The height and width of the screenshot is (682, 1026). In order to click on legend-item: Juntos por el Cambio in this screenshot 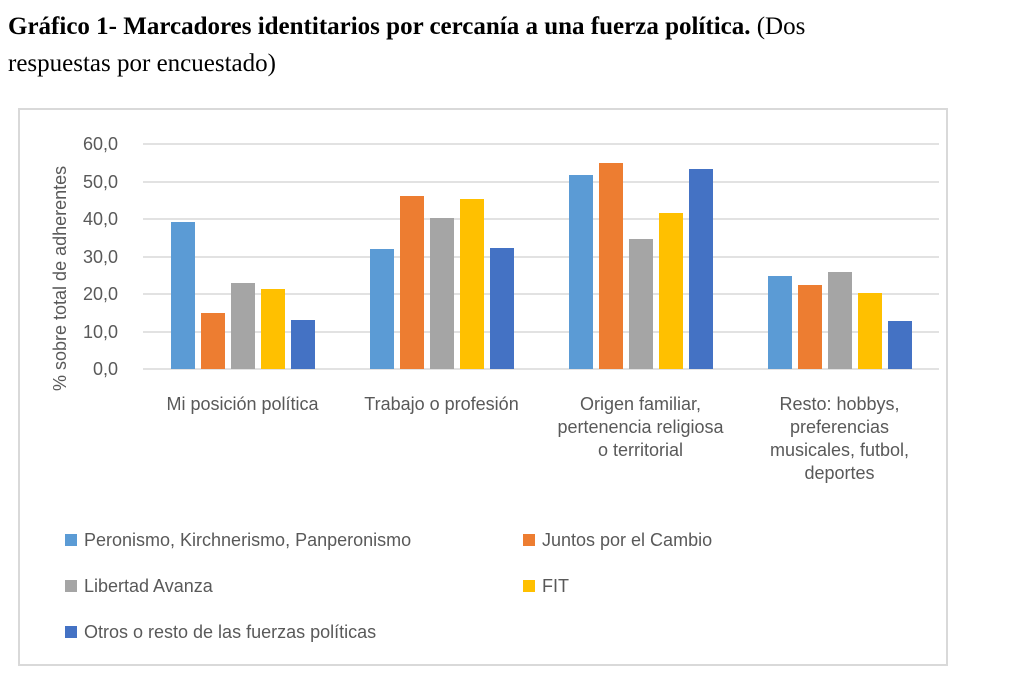, I will do `click(617, 540)`.